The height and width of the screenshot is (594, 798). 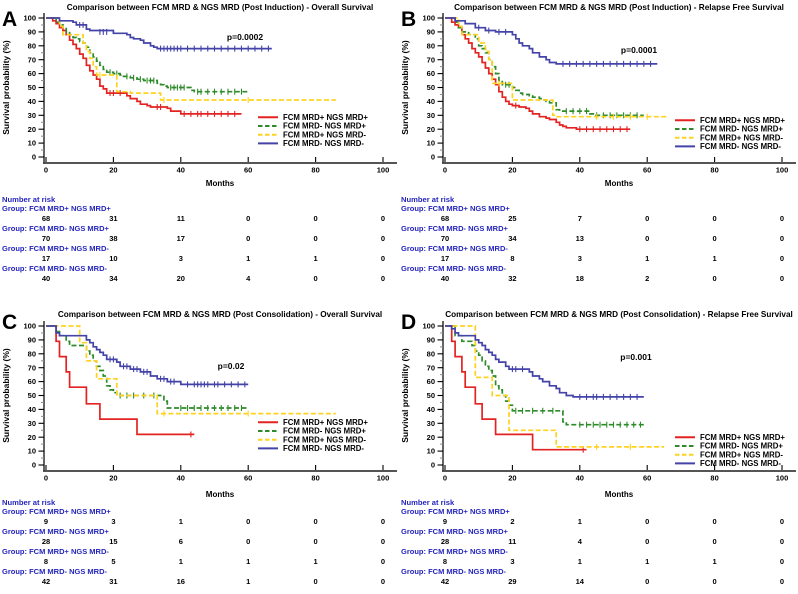 I want to click on risk-count: 9, so click(x=445, y=521).